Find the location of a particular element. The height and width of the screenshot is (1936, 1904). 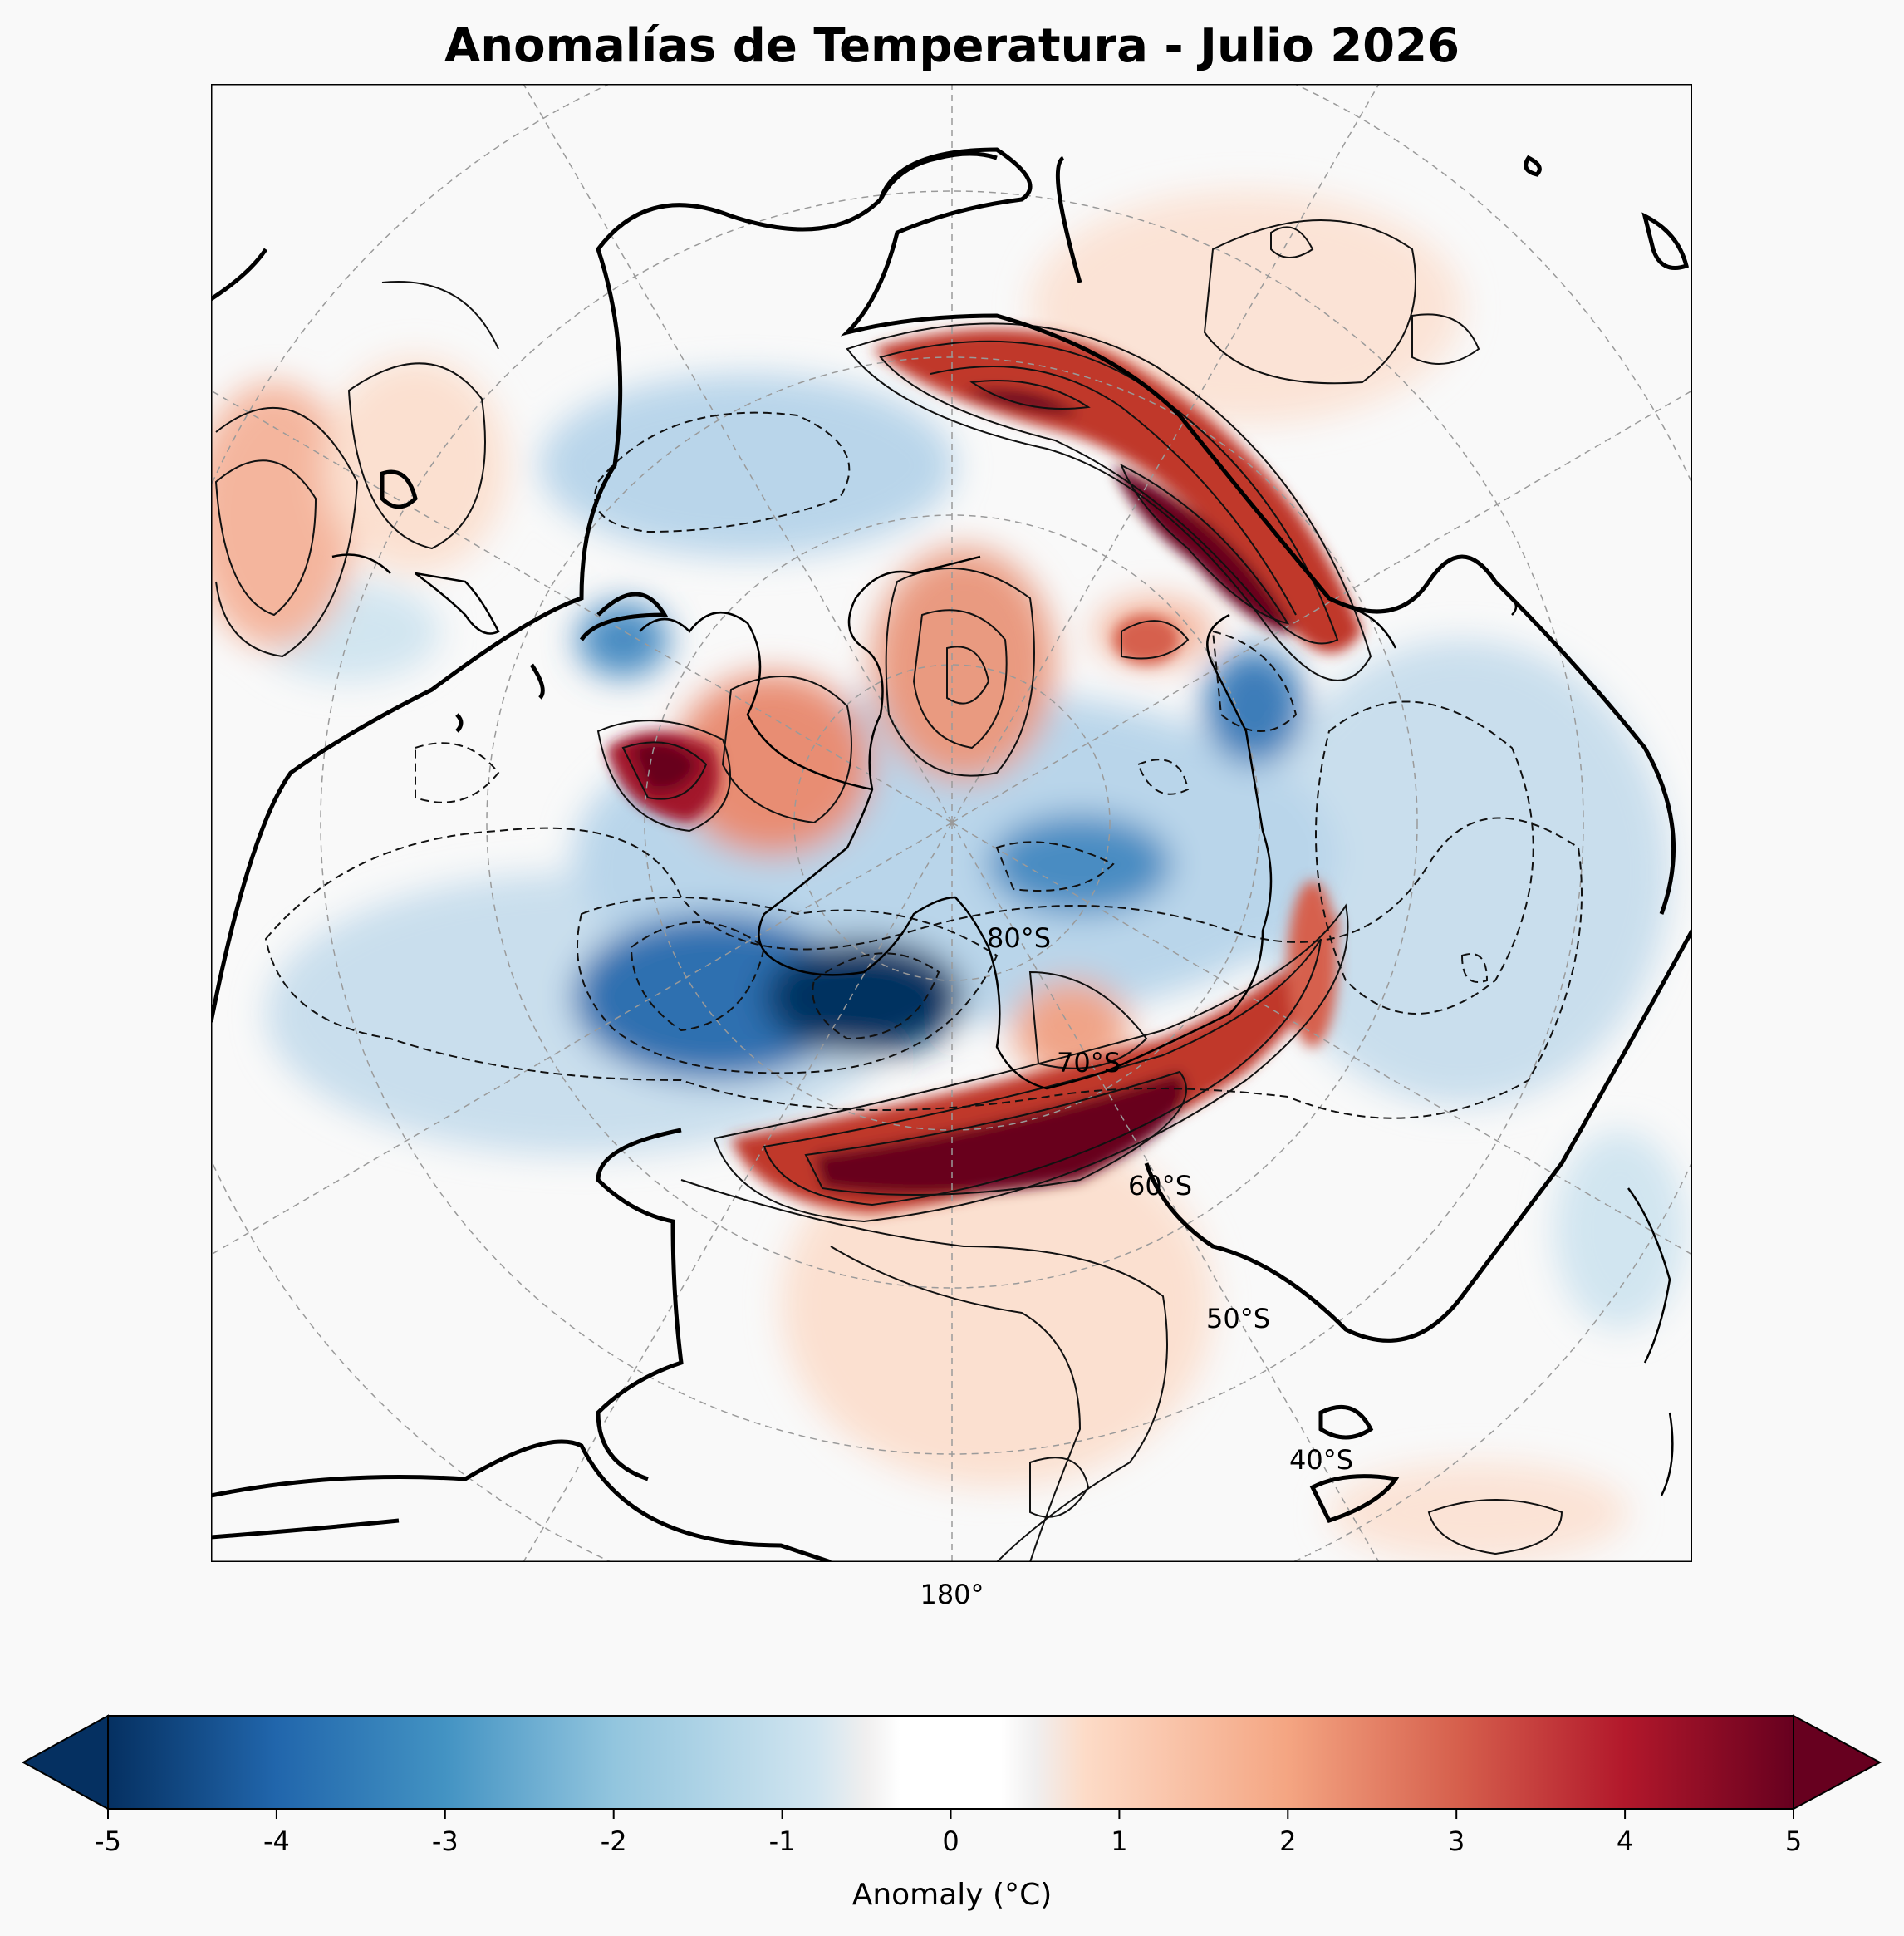

lat-label-50s: 50°S is located at coordinates (1238, 1319).